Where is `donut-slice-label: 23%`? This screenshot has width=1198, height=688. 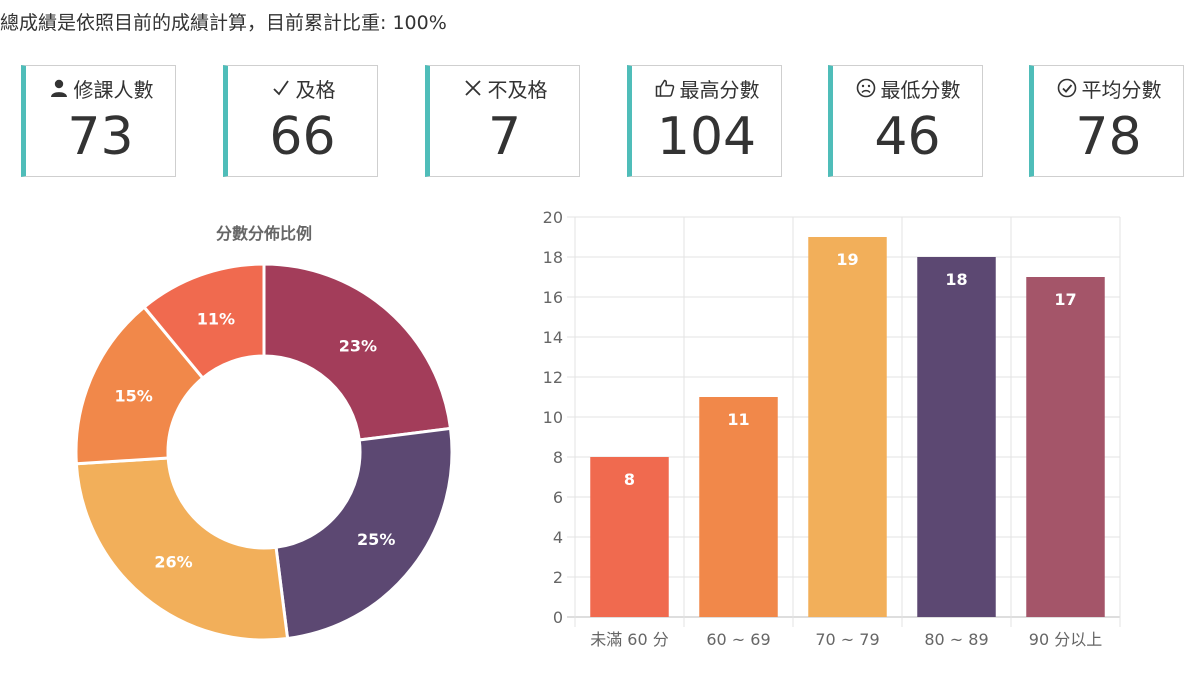
donut-slice-label: 23% is located at coordinates (358, 345).